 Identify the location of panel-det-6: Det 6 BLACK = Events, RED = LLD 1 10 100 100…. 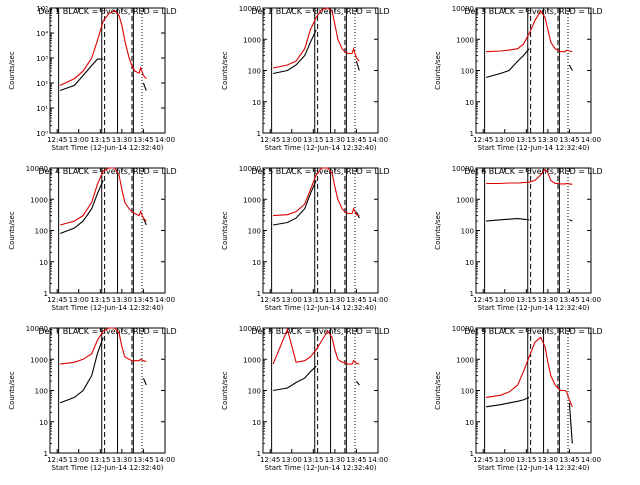
(518, 238).